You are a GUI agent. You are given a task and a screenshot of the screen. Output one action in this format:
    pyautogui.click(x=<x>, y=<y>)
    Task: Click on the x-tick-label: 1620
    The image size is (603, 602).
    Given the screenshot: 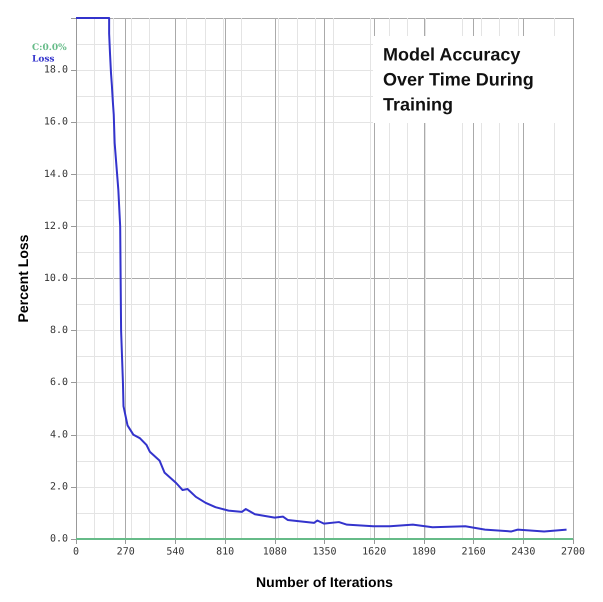 What is the action you would take?
    pyautogui.click(x=374, y=552)
    